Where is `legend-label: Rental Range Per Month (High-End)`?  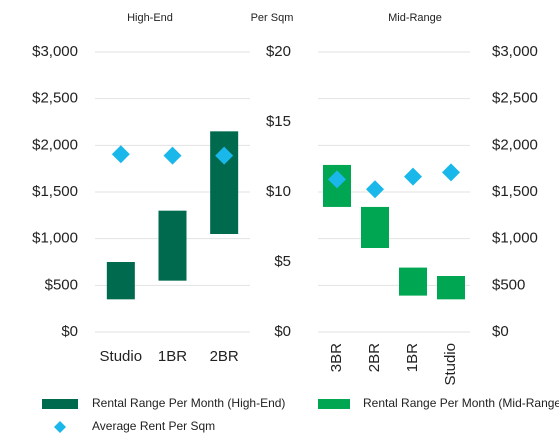
legend-label: Rental Range Per Month (High-End) is located at coordinates (188, 403).